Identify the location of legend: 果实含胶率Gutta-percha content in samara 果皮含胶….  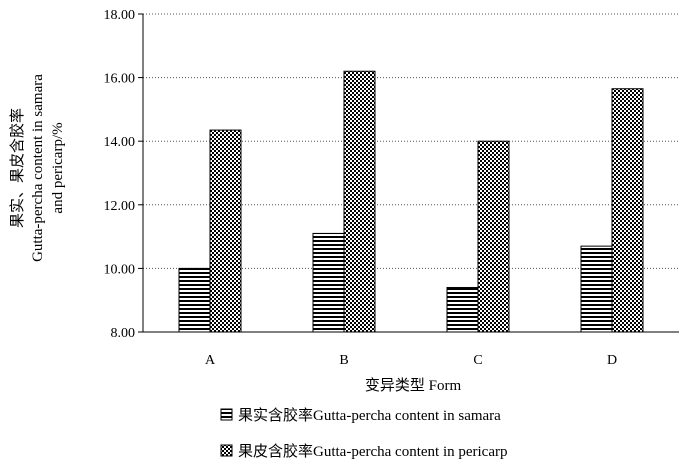
(364, 433).